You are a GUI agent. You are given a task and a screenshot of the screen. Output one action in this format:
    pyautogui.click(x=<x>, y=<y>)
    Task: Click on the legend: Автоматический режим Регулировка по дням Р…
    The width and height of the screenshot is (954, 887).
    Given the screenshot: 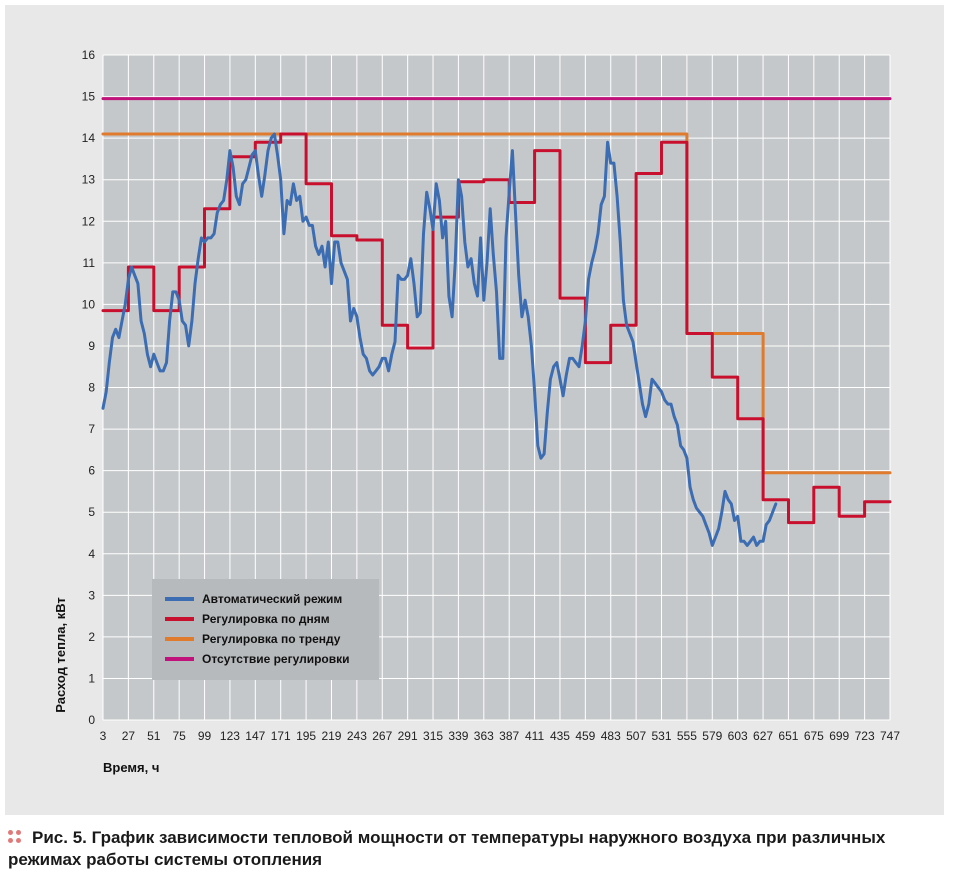 What is the action you would take?
    pyautogui.click(x=265, y=629)
    